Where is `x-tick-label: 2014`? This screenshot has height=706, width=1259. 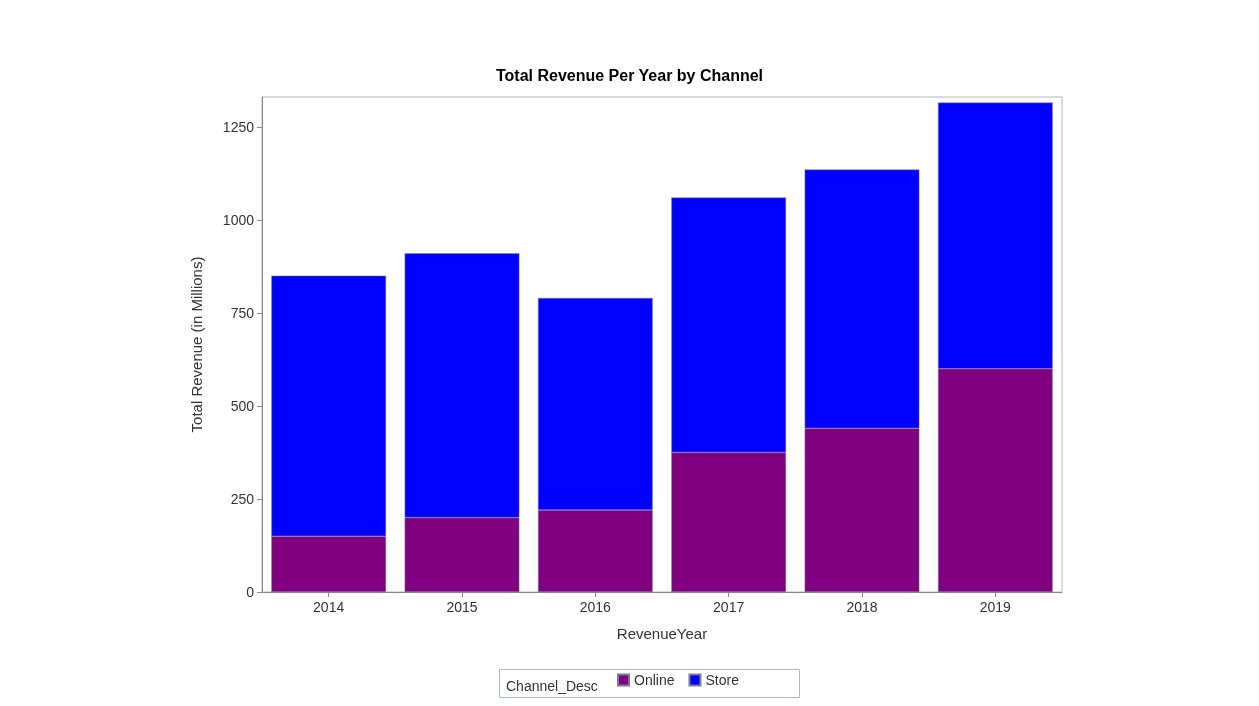 x-tick-label: 2014 is located at coordinates (329, 607).